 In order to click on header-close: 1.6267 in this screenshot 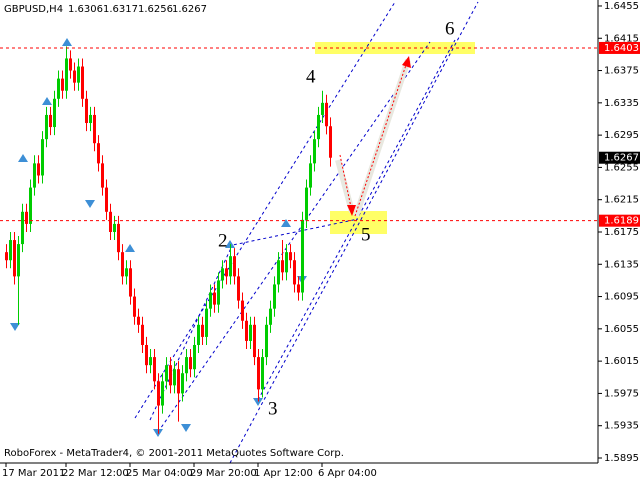, I will do `click(189, 9)`.